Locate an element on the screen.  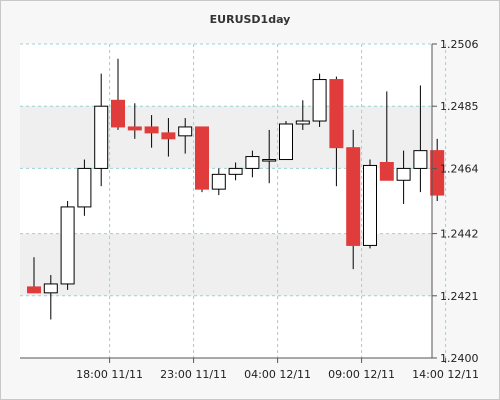
y-tick-label: 1.2421 is located at coordinates (459, 296).